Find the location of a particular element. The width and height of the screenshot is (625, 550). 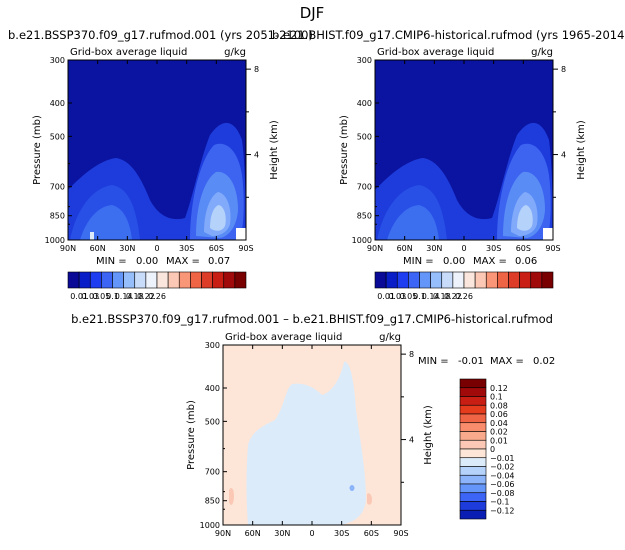

x-tick-label: 90N is located at coordinates (68, 248).